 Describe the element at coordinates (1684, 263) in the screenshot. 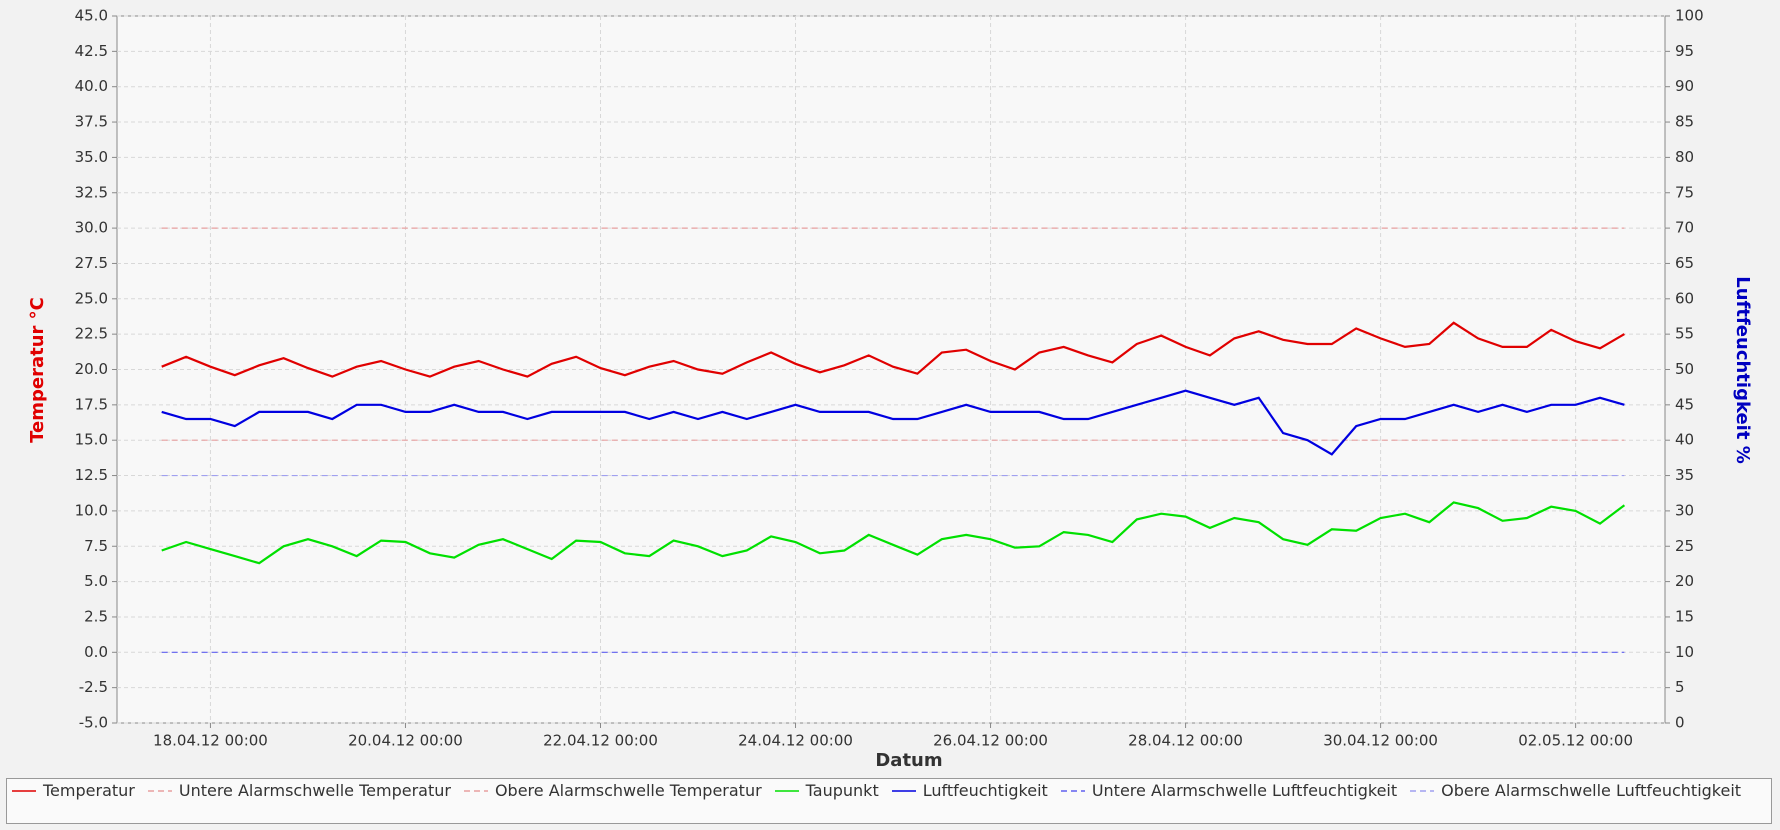

I see `y2-tick-label: 65` at that location.